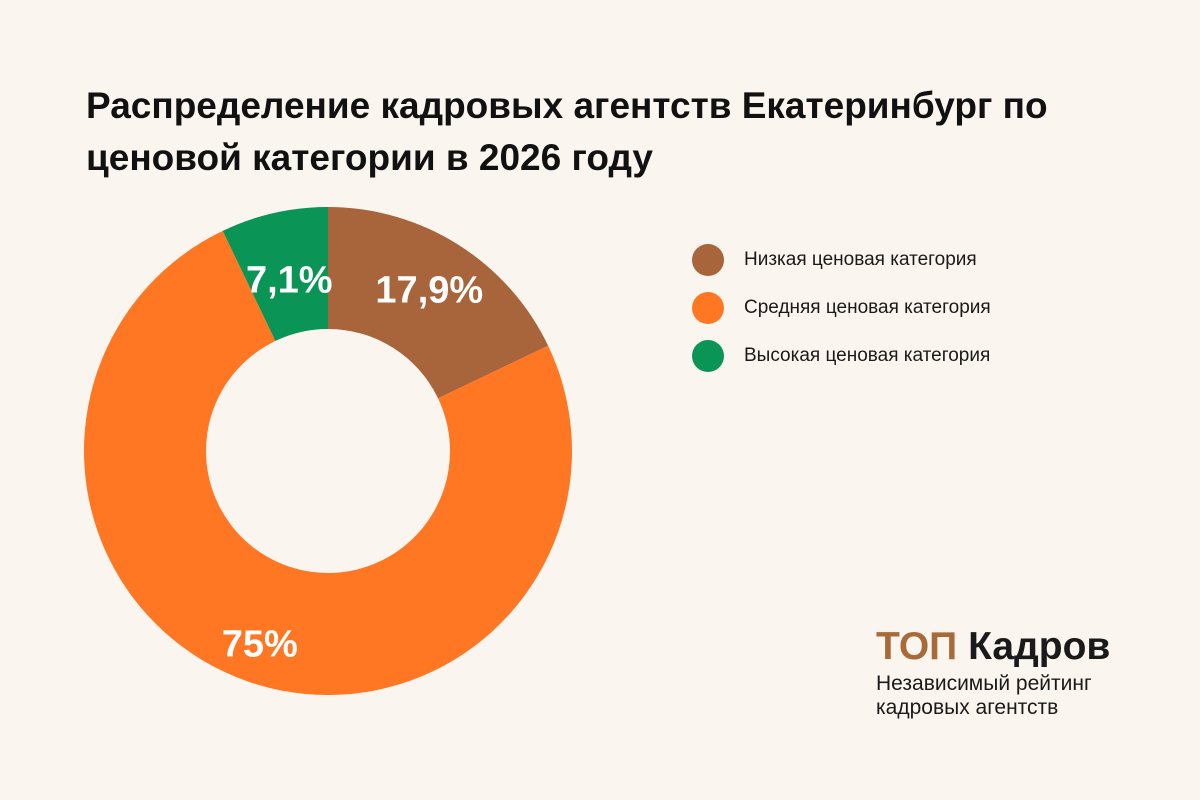 The width and height of the screenshot is (1200, 800). I want to click on brand-name-kadrov: Кадров, so click(1039, 646).